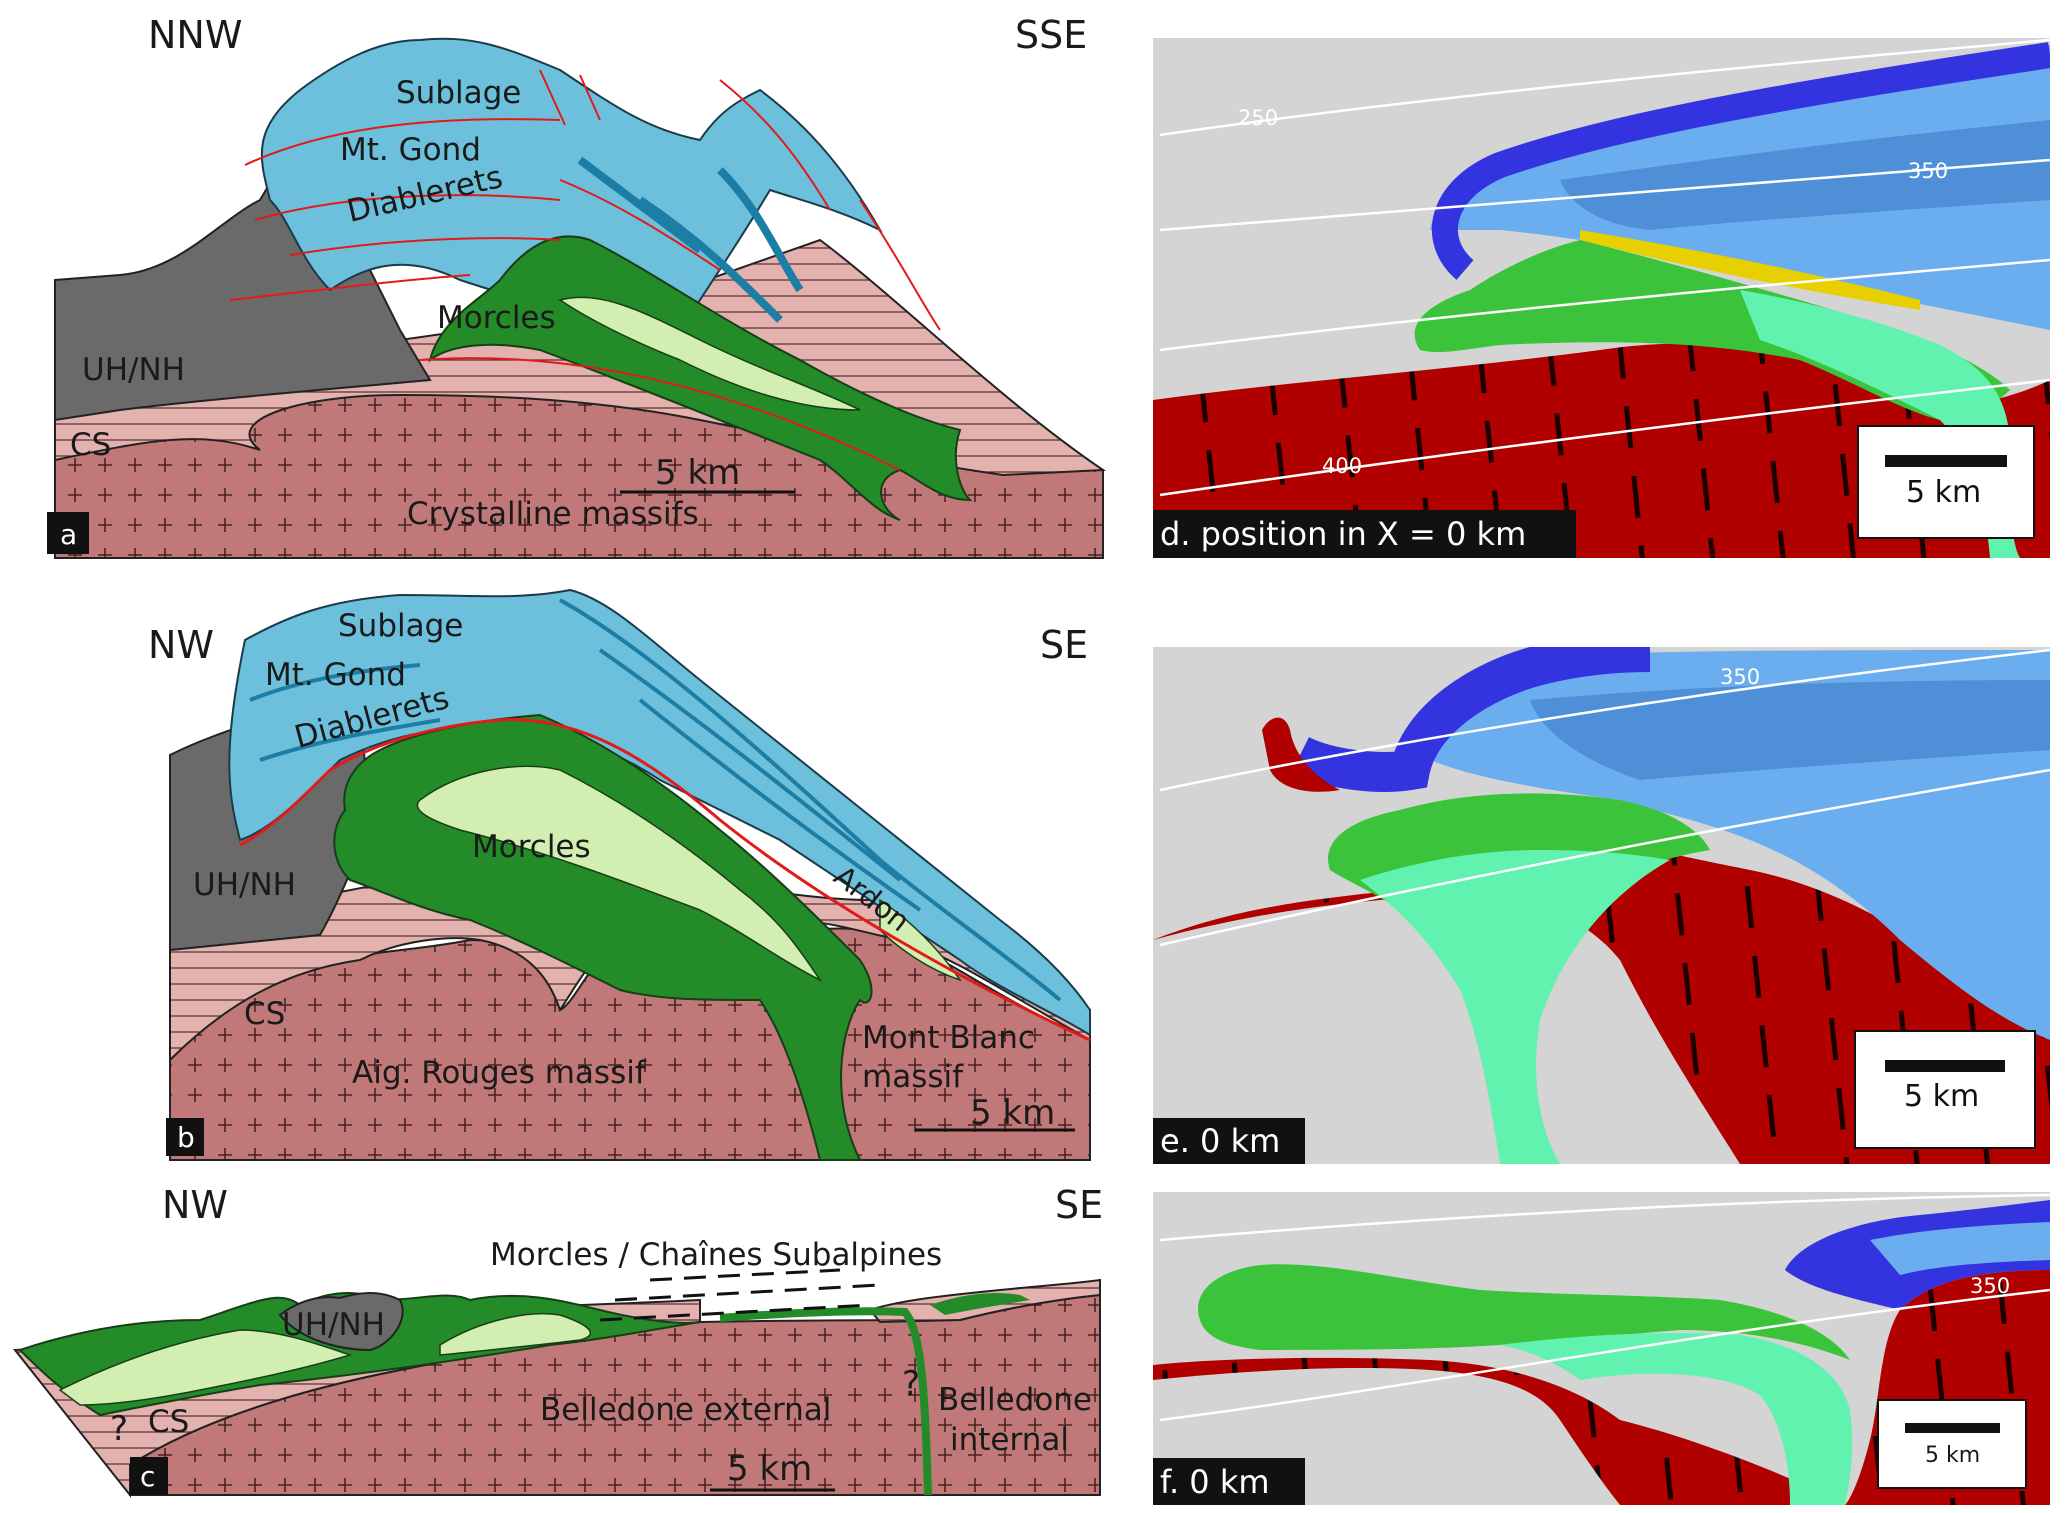  I want to click on panel-letter-c: c, so click(147, 1476).